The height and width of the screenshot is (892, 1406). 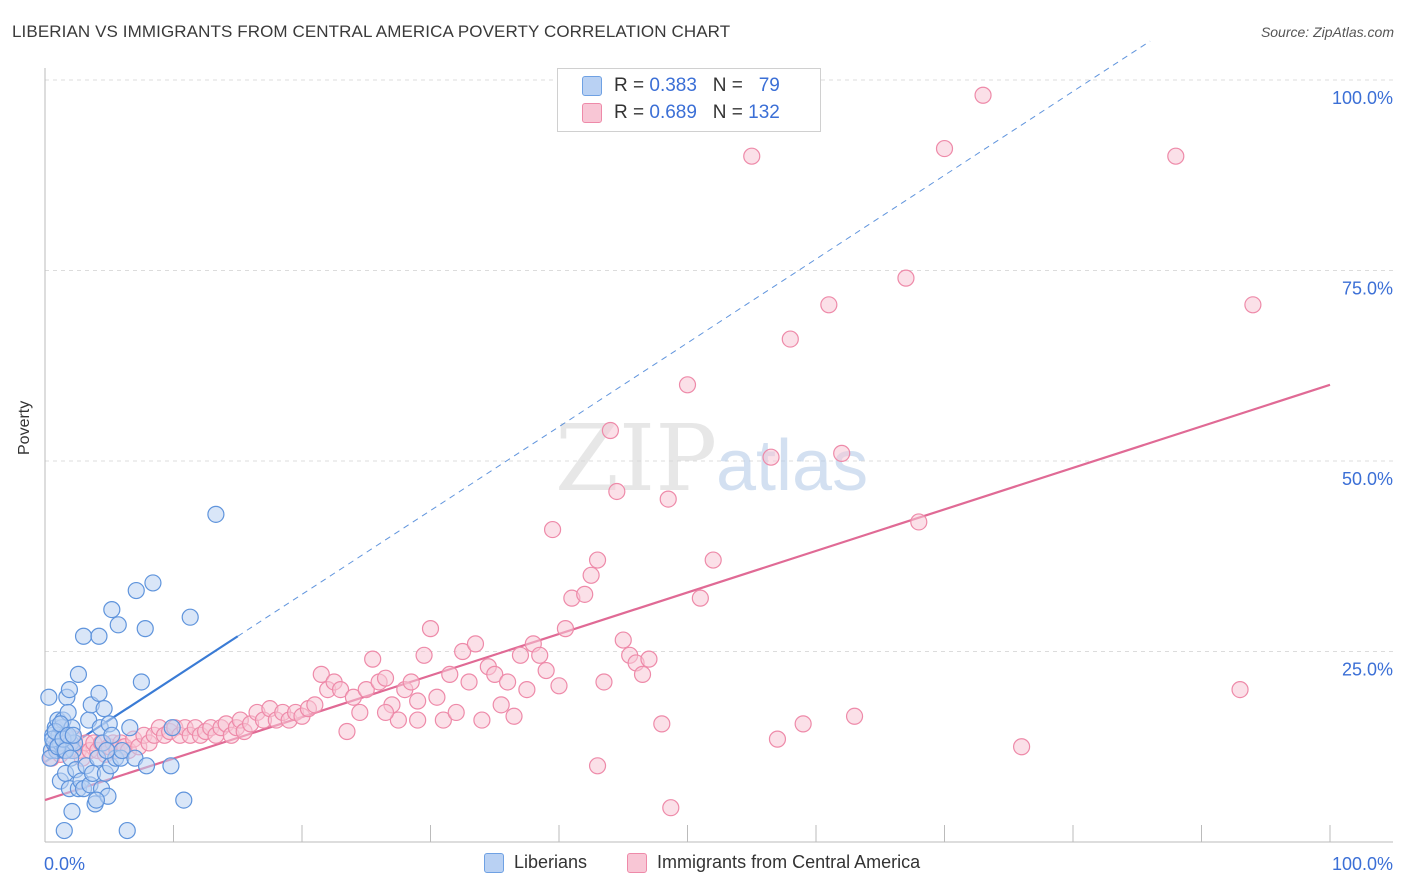 What do you see at coordinates (592, 86) in the screenshot?
I see `legend-swatch-liberians` at bounding box center [592, 86].